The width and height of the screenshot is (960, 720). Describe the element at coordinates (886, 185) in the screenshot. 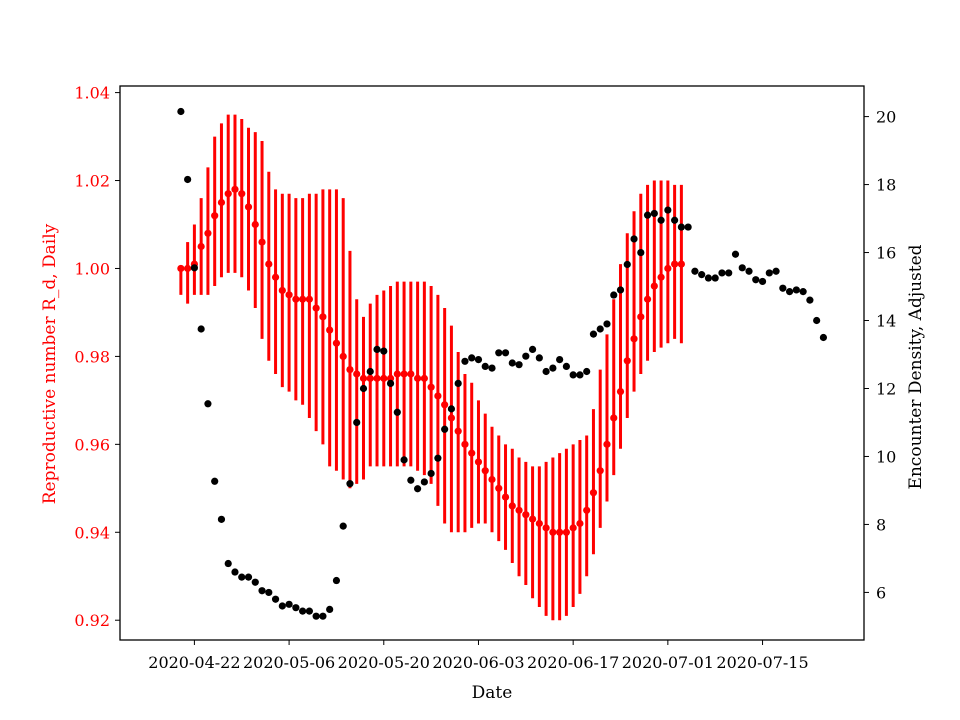

I see `right-tick-label: 18` at that location.